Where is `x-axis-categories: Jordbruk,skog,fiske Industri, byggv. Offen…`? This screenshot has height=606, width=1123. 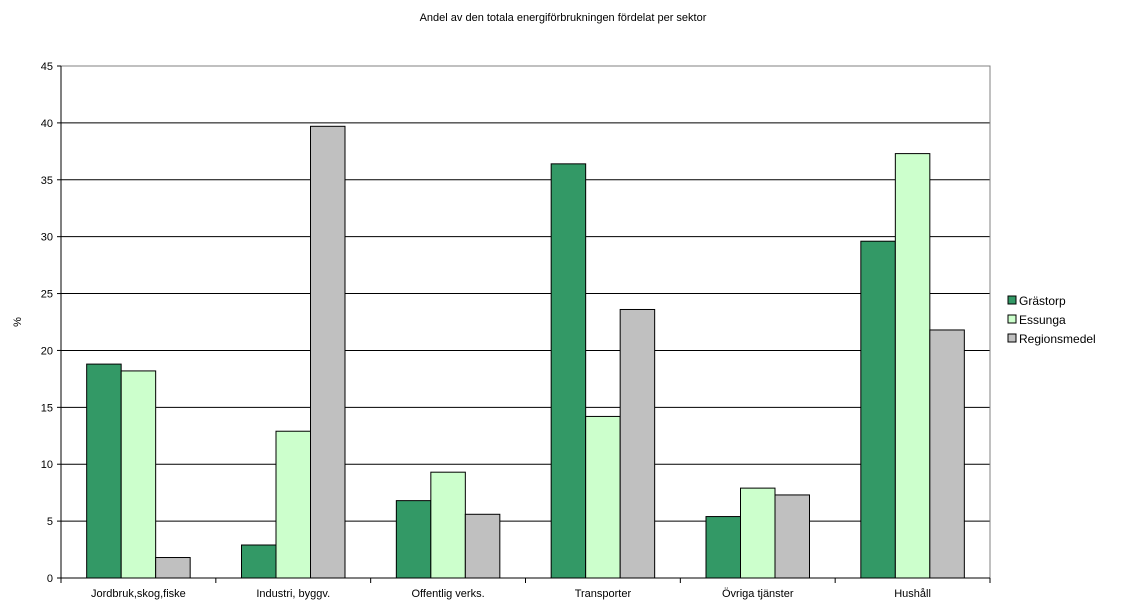
x-axis-categories: Jordbruk,skog,fiske Industri, byggv. Offen… is located at coordinates (525, 589).